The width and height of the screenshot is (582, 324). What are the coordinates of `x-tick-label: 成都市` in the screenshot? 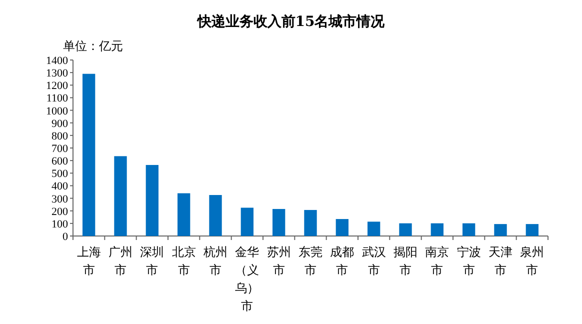 It's located at (342, 261).